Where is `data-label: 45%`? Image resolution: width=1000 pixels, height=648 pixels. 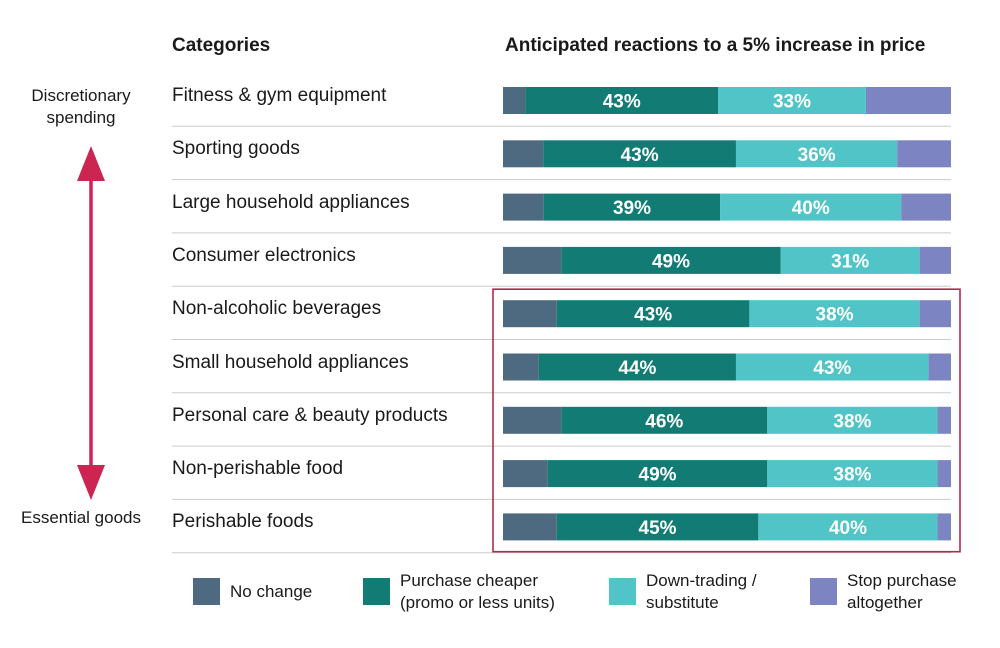 data-label: 45% is located at coordinates (658, 528).